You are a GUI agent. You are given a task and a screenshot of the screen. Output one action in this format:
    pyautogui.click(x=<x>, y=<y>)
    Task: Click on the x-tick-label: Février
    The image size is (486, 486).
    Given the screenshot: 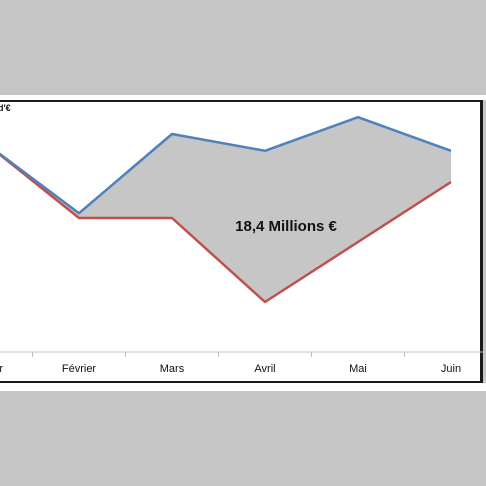 What is the action you would take?
    pyautogui.click(x=79, y=369)
    